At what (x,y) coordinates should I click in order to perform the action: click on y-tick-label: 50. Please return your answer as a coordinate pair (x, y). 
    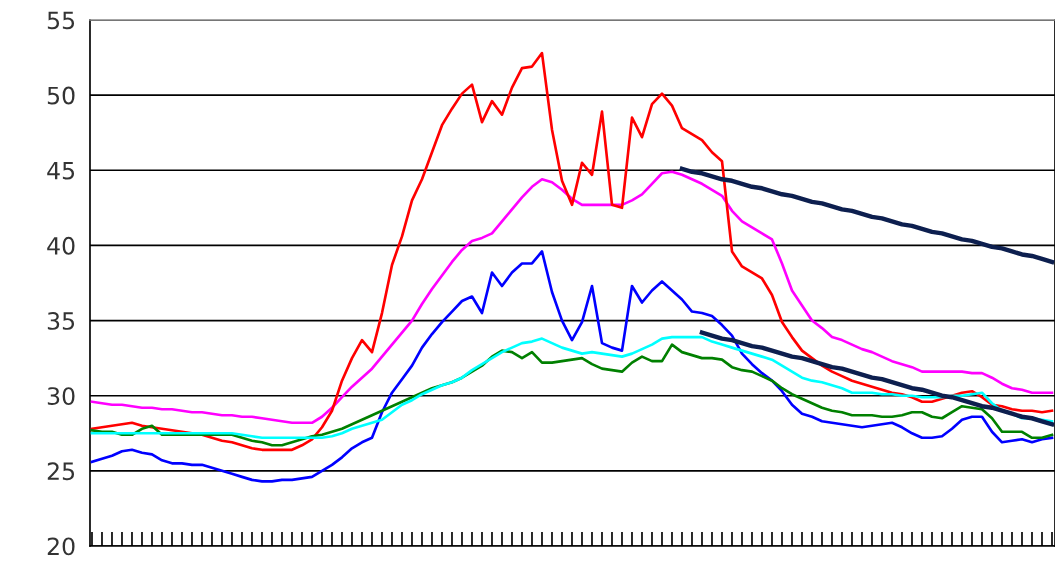
    Looking at the image, I should click on (61, 95).